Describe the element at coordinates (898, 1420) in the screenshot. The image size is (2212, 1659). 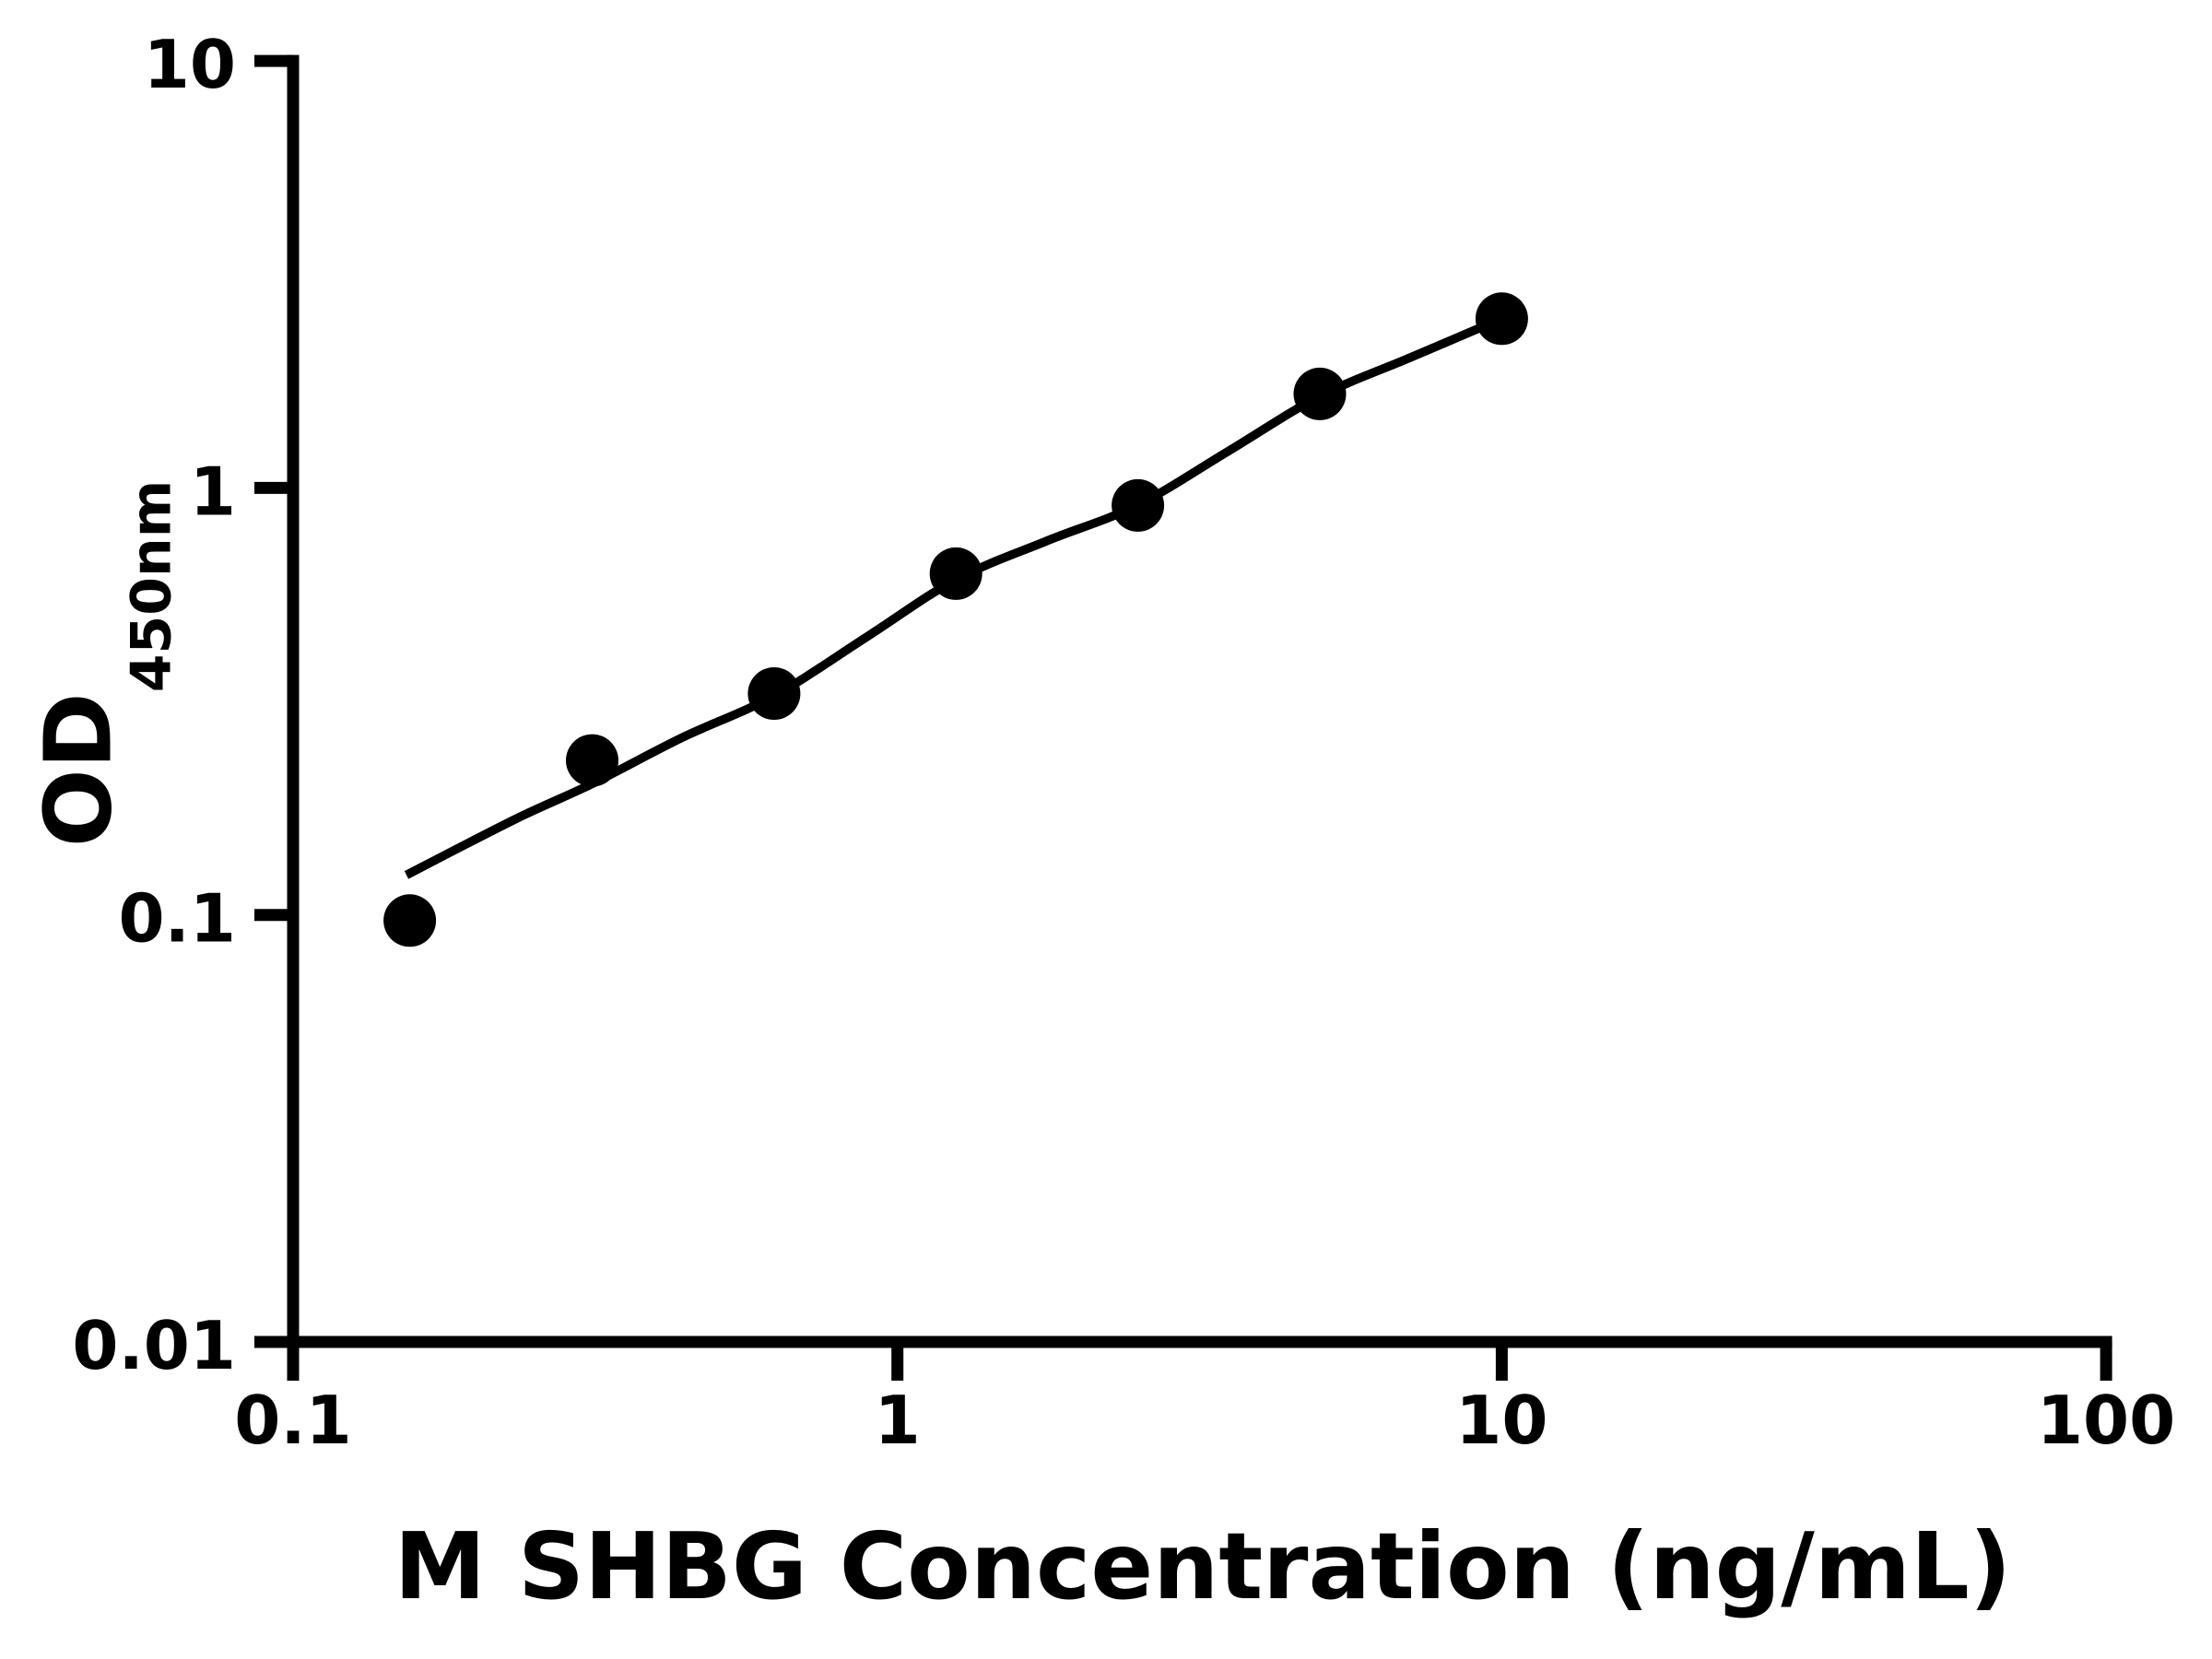
I see `x-tick-label: 1` at that location.